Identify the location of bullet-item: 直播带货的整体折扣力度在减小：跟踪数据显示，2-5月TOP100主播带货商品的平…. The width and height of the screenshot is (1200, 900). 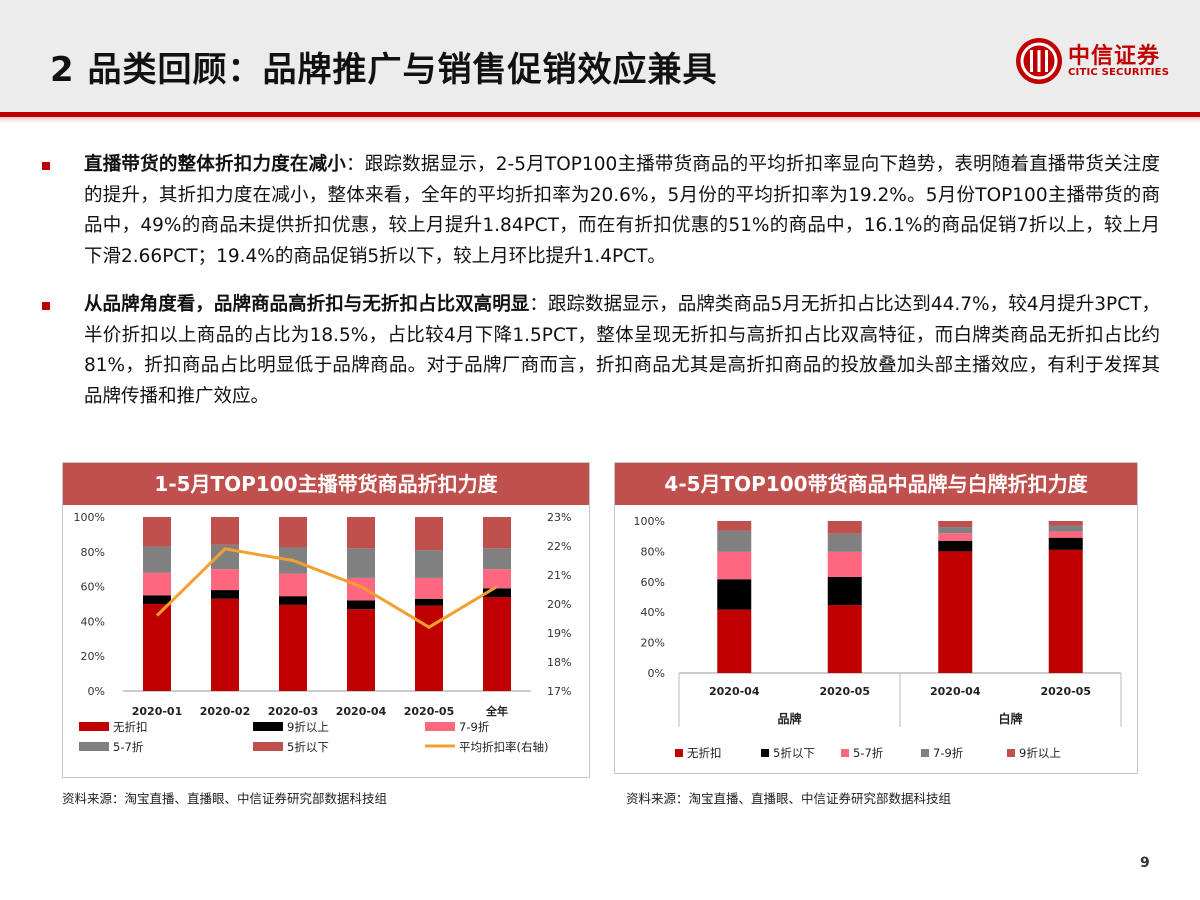
(600, 211).